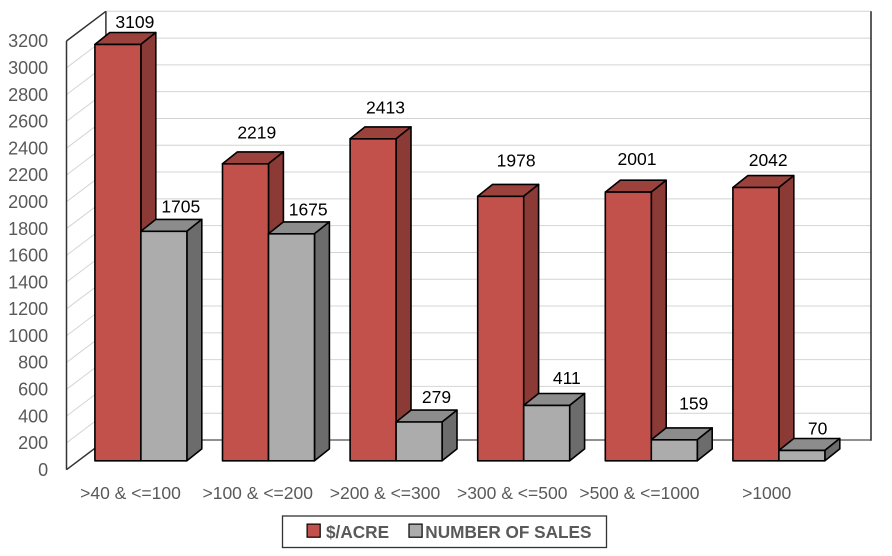  Describe the element at coordinates (818, 429) in the screenshot. I see `svg-text: 70` at that location.